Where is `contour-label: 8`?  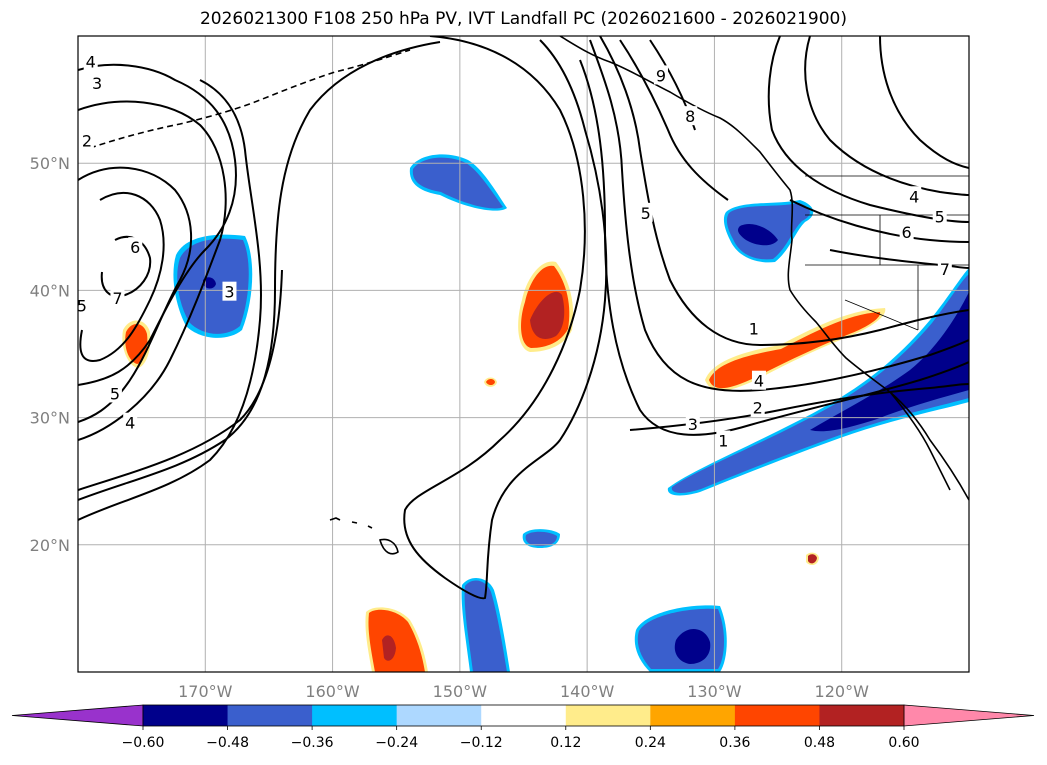
contour-label: 8 is located at coordinates (690, 116).